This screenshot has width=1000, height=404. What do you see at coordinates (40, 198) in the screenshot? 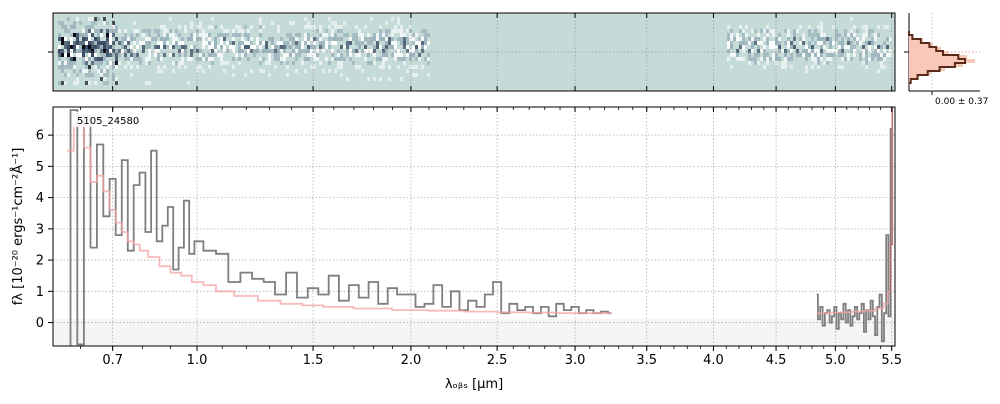
I see `y-tick-label: 4` at bounding box center [40, 198].